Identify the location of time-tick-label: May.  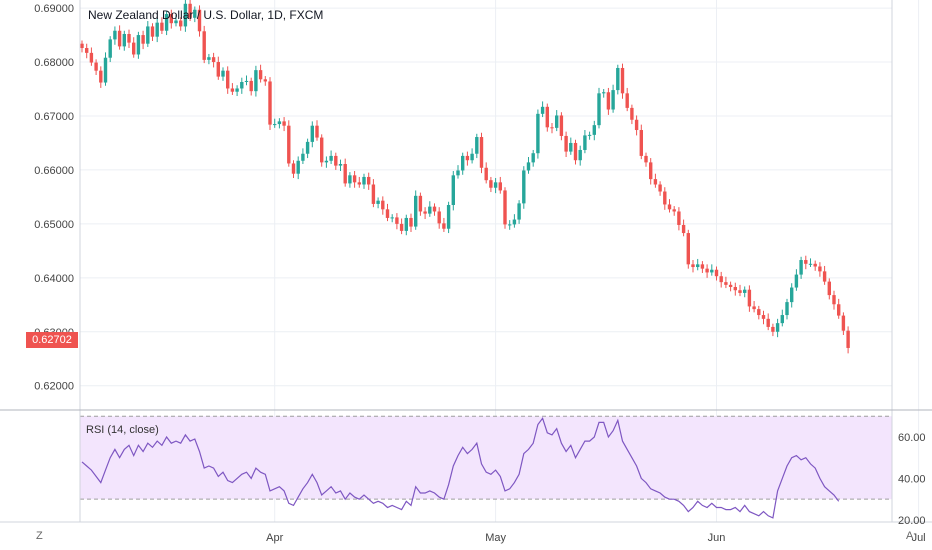
(495, 538).